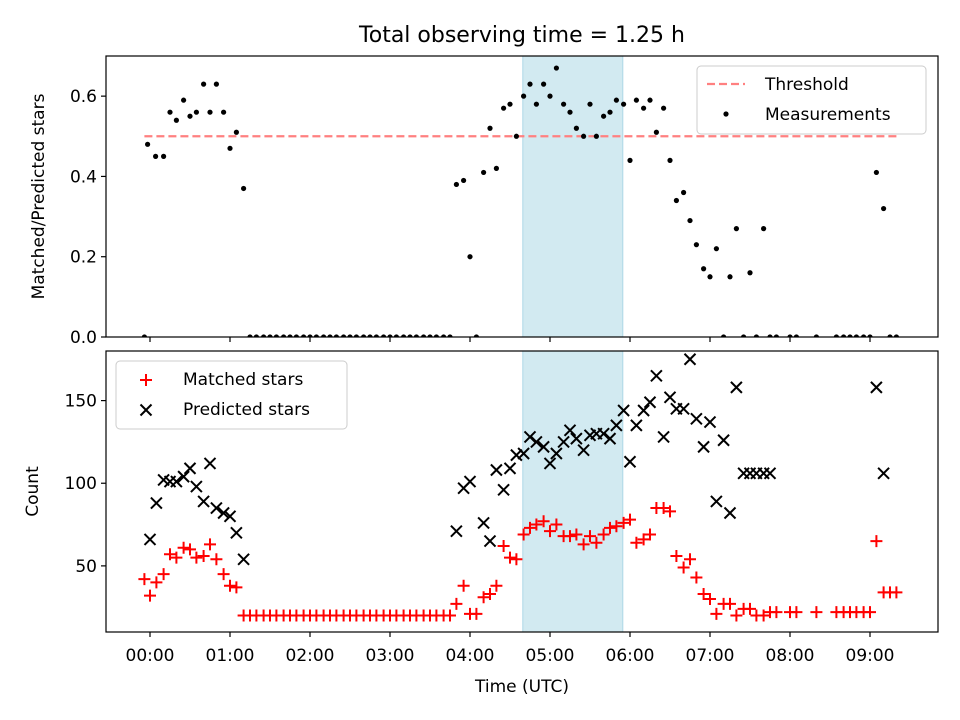  What do you see at coordinates (150, 656) in the screenshot?
I see `x-tick-label: 00:00` at bounding box center [150, 656].